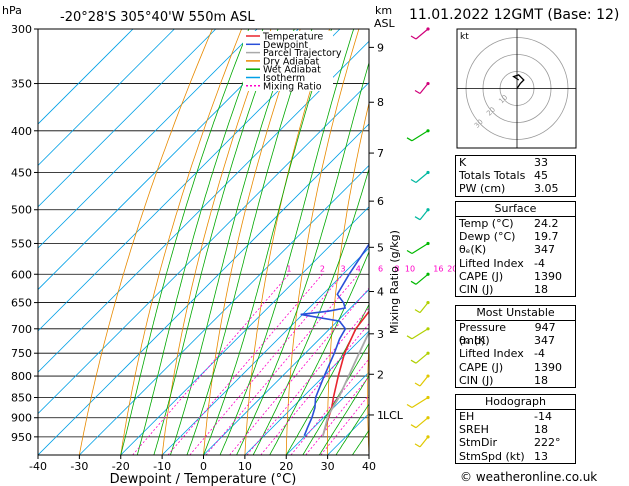 The width and height of the screenshot is (629, 486). Describe the element at coordinates (380, 47) in the screenshot. I see `height-label: 9` at that location.